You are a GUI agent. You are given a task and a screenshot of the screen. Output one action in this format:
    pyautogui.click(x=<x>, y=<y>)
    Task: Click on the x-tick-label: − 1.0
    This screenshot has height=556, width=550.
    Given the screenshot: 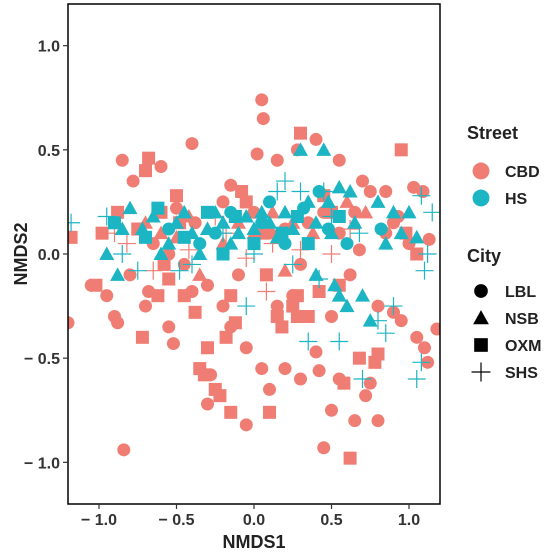 What is the action you would take?
    pyautogui.click(x=99, y=520)
    